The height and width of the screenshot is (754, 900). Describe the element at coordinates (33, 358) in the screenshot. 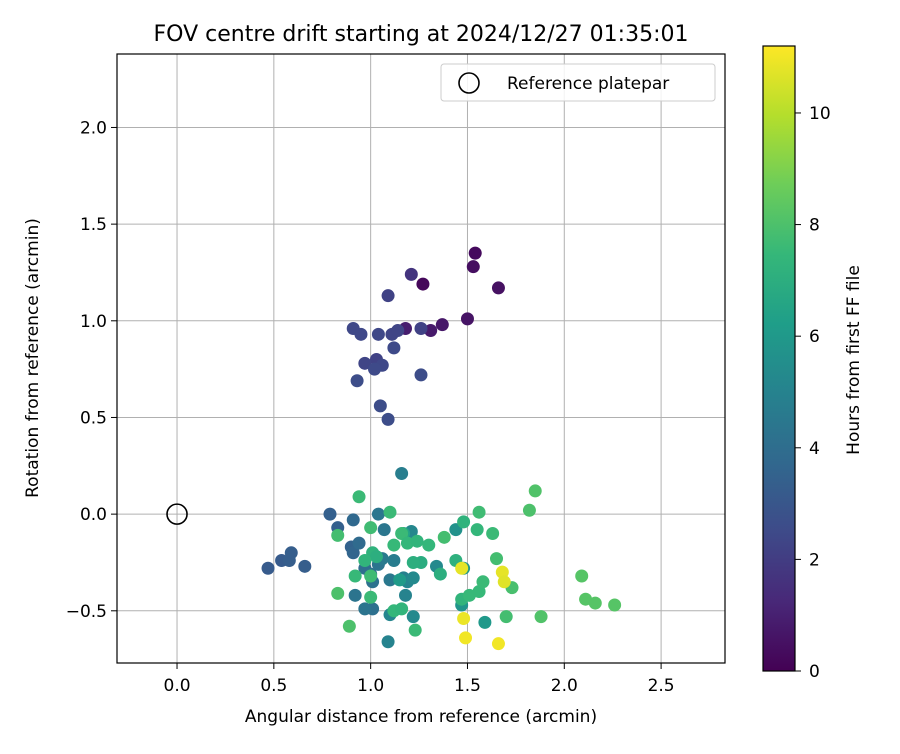

I see `y-axis-label: Rotation from reference (arcmin)` at that location.